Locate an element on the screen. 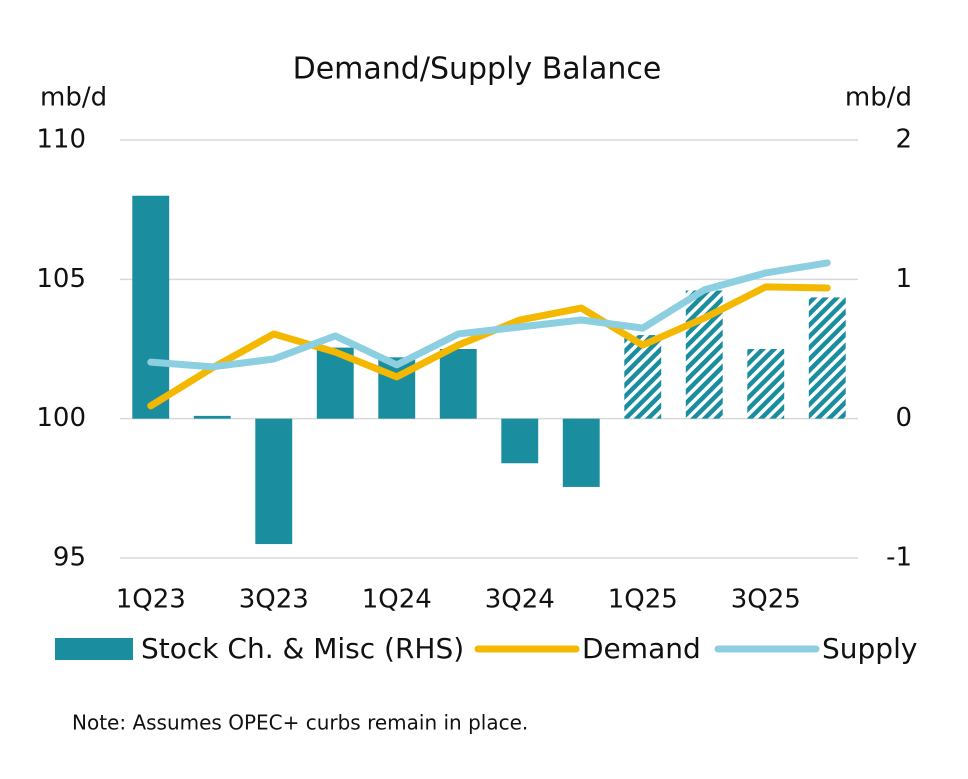 The image size is (968, 779). x-tick-label: 3Q24 is located at coordinates (520, 600).